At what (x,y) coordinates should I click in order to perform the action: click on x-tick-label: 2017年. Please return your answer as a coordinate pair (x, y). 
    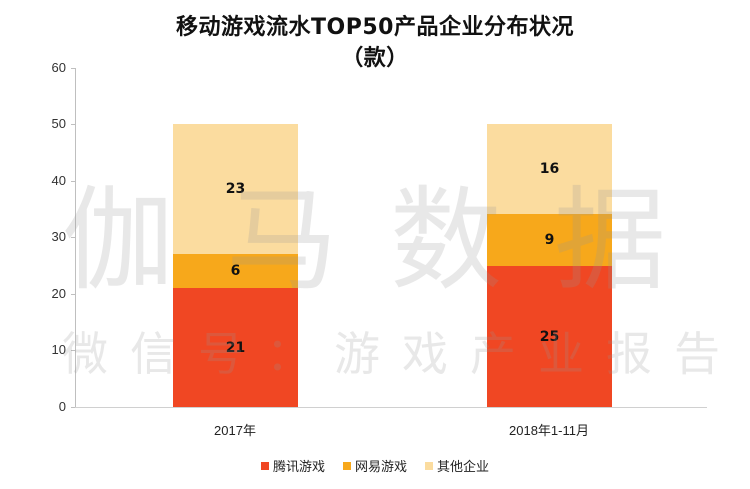
    Looking at the image, I should click on (235, 430).